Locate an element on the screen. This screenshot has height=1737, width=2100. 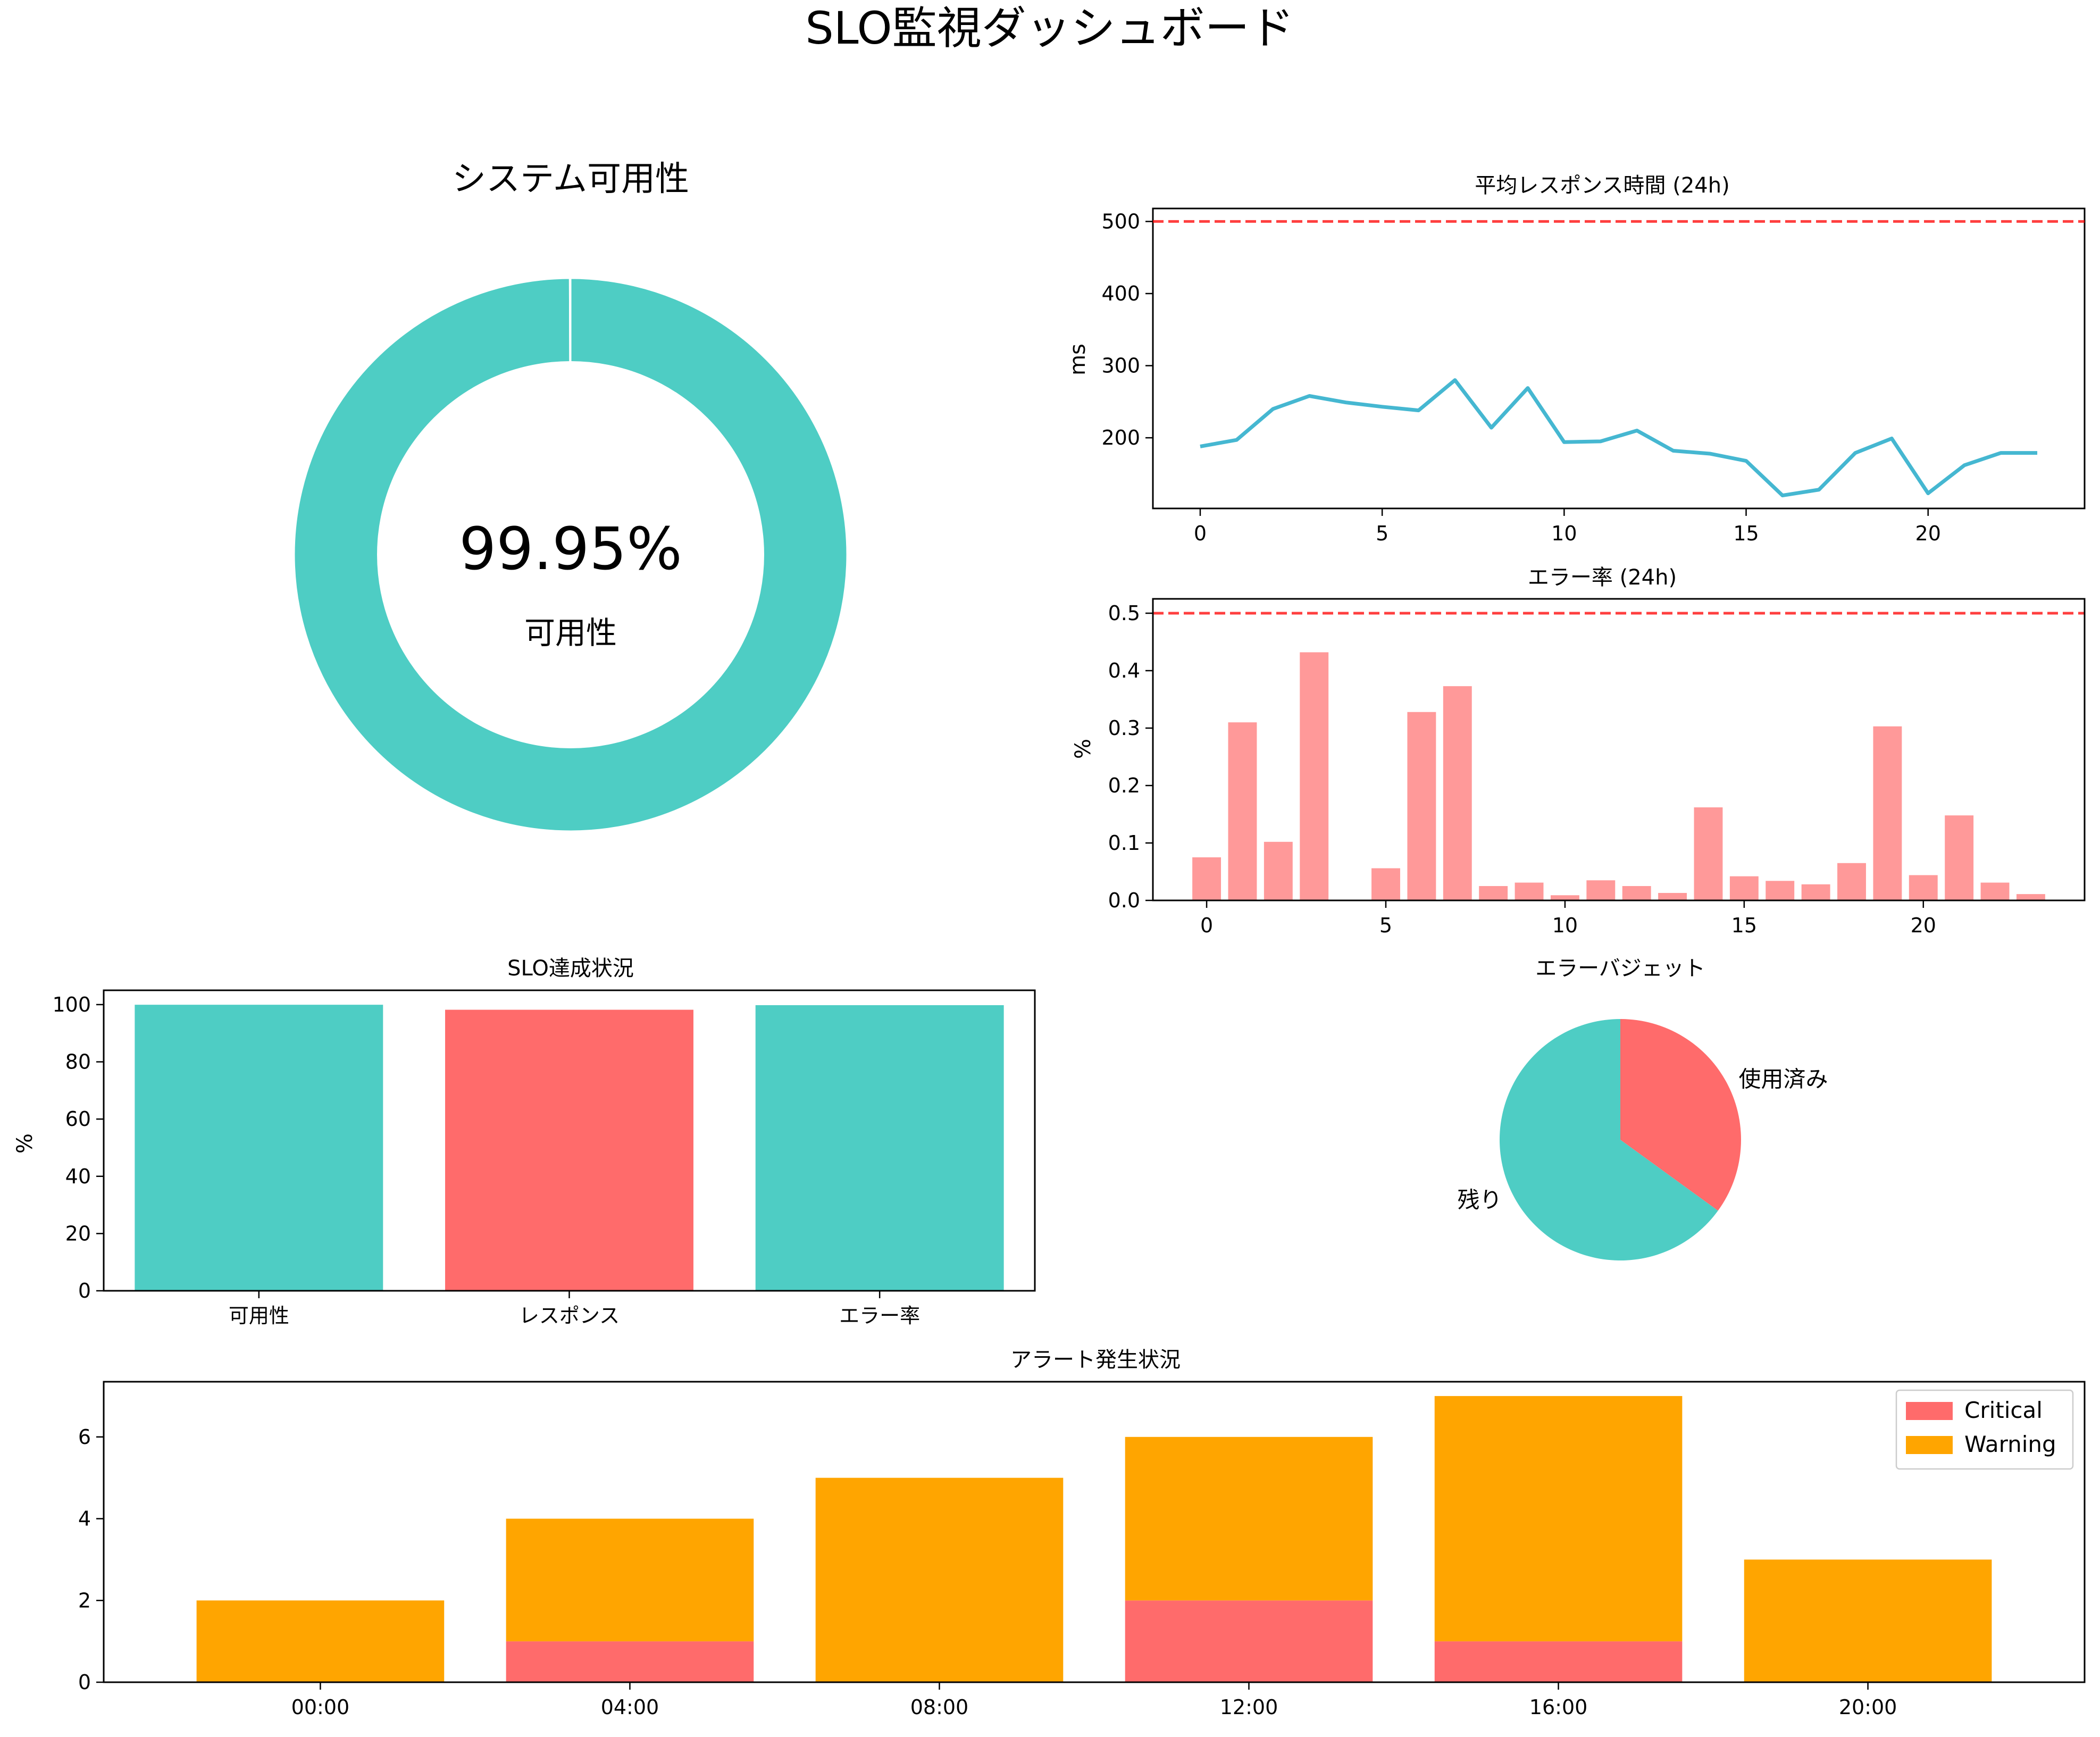
availability-donut is located at coordinates (570, 554).